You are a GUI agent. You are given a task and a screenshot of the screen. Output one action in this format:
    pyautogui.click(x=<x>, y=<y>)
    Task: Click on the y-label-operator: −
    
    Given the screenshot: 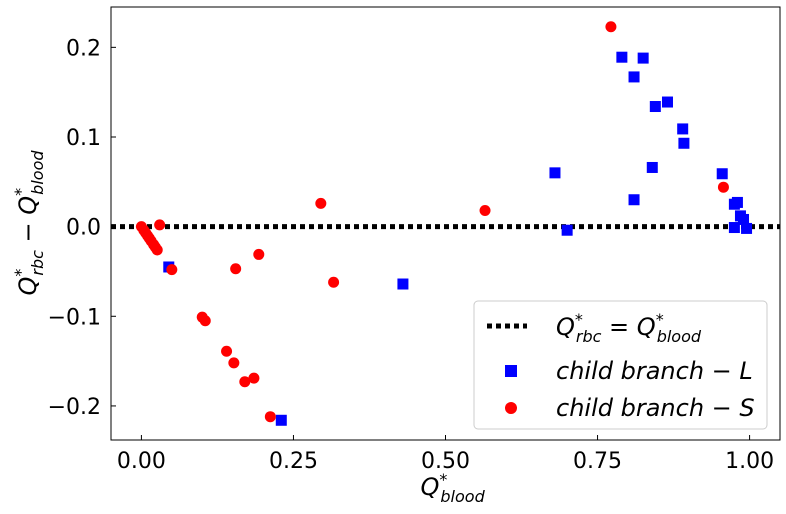 What is the action you would take?
    pyautogui.click(x=28, y=232)
    